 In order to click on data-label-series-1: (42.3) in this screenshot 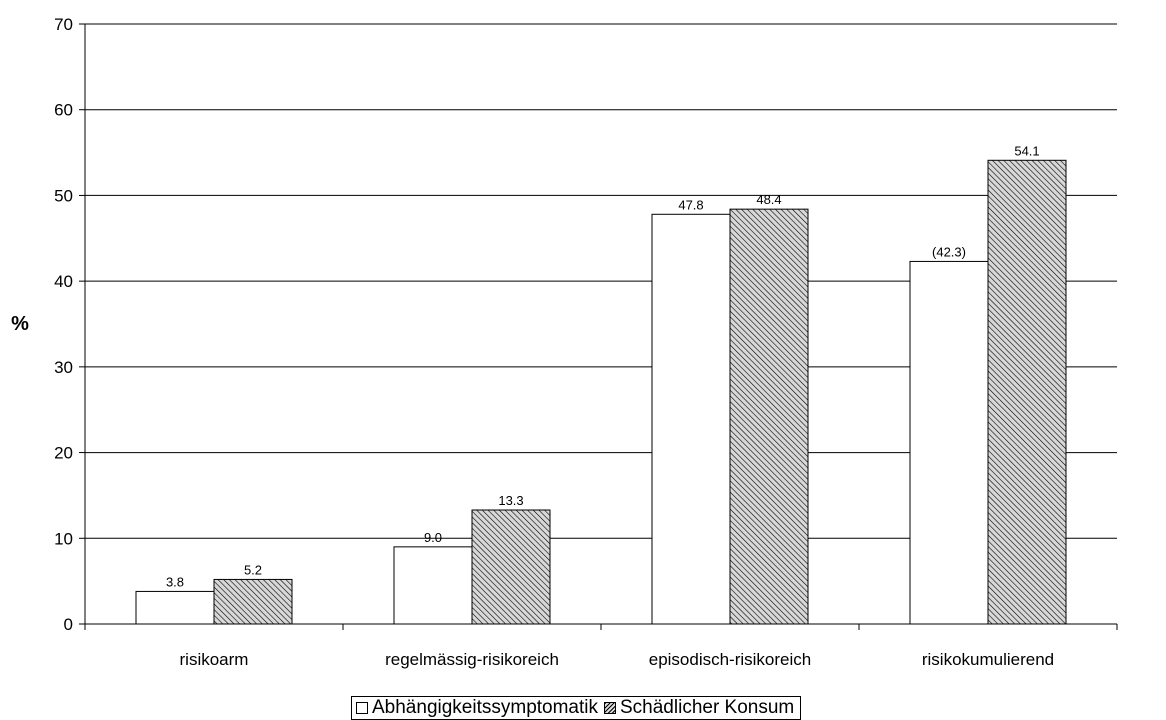, I will do `click(949, 251)`.